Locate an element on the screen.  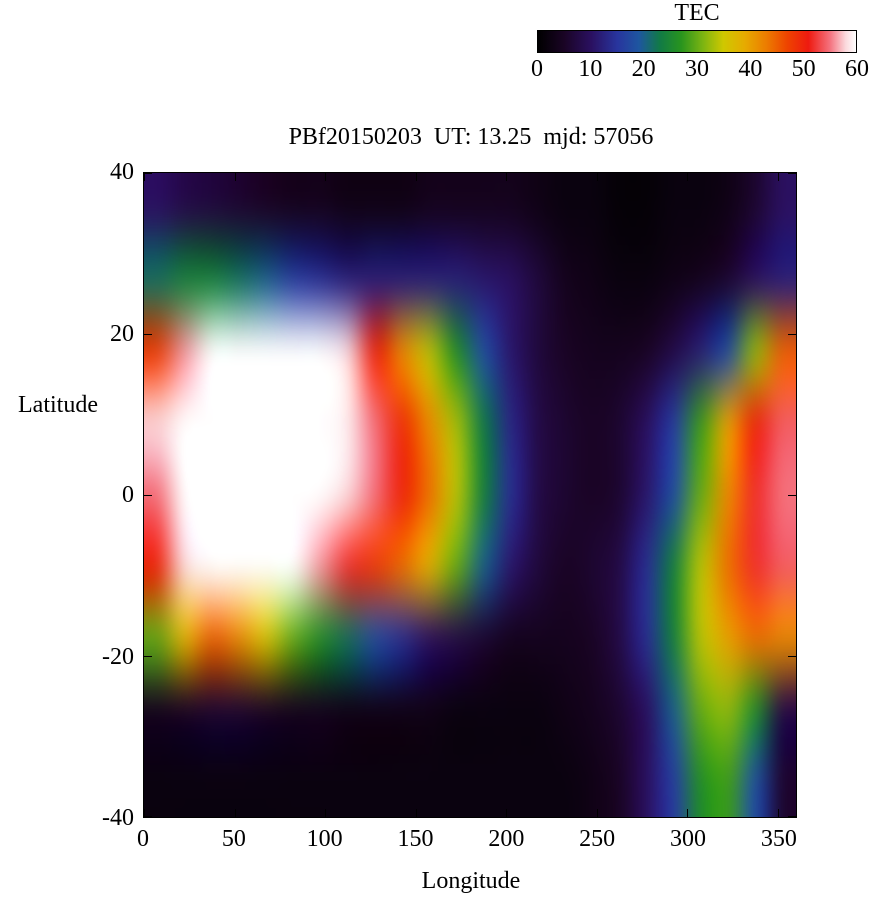
colorbar is located at coordinates (697, 41).